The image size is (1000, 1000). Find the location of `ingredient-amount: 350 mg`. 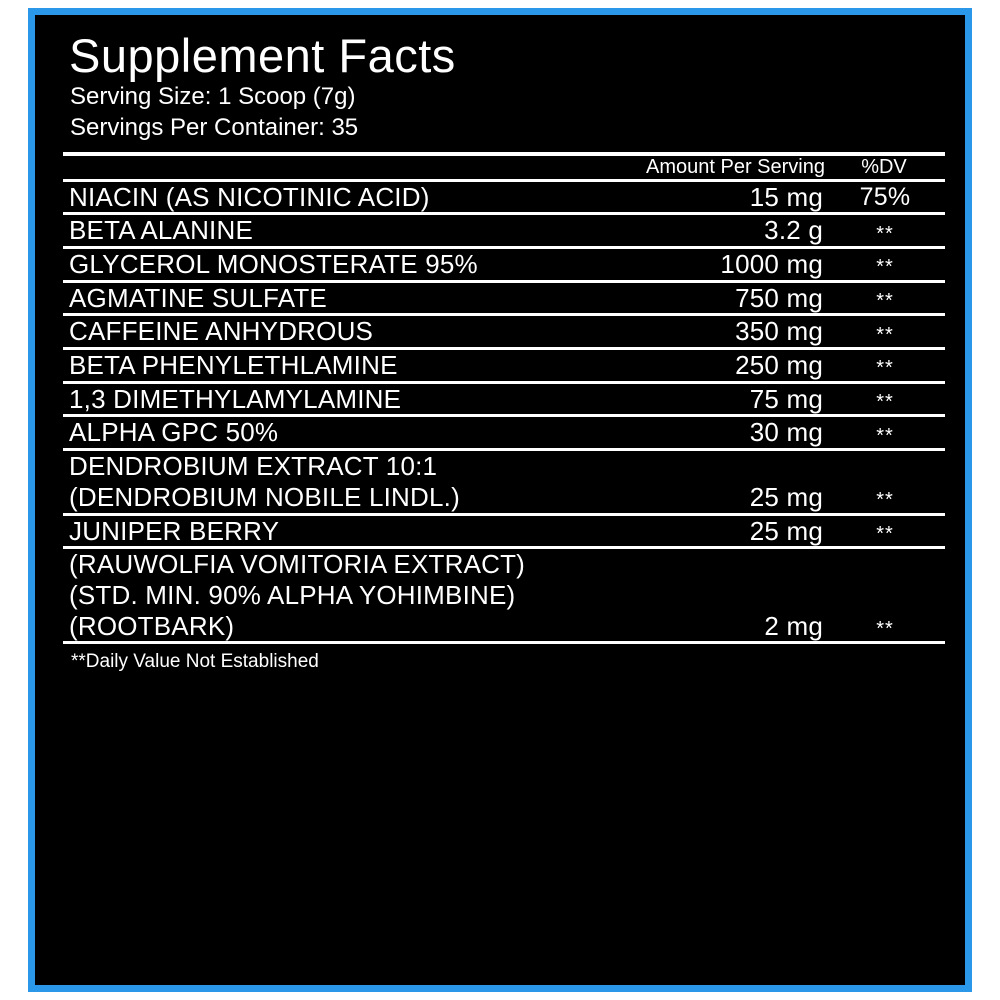

ingredient-amount: 350 mg is located at coordinates (779, 331).